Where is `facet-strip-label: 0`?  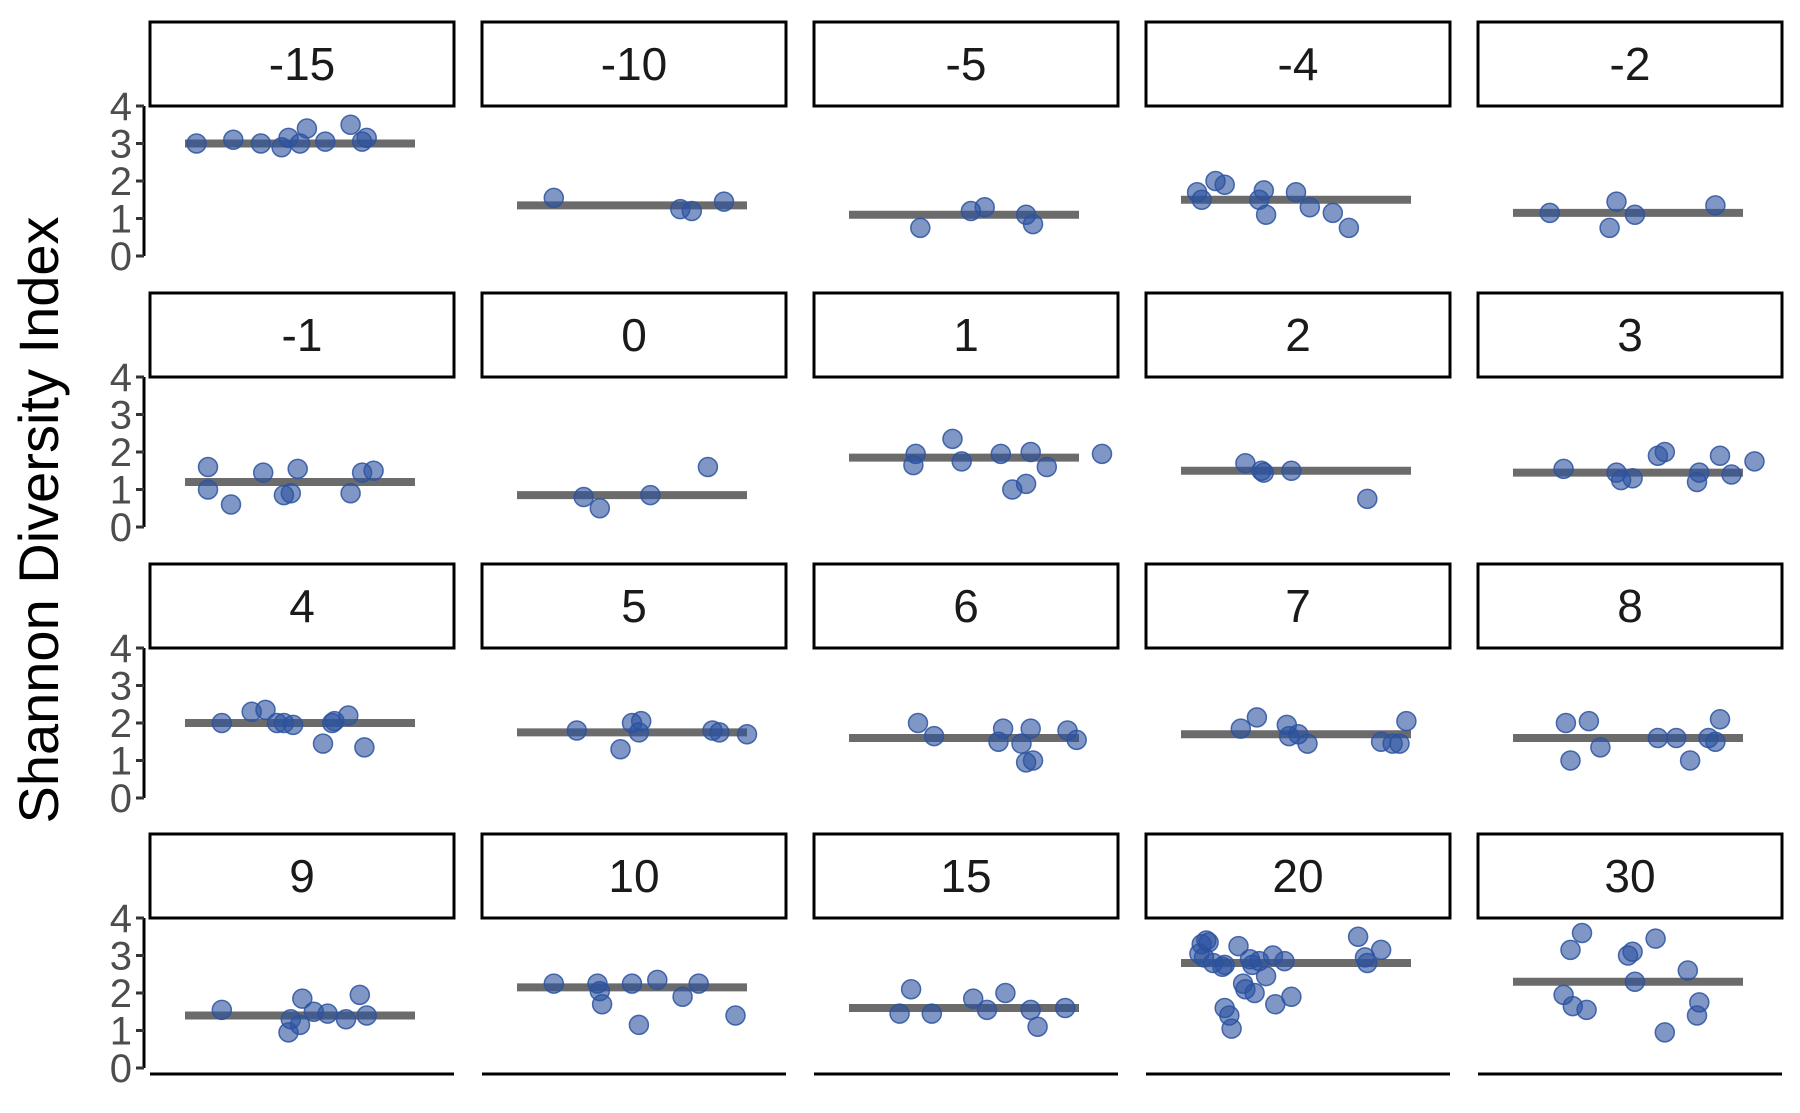 facet-strip-label: 0 is located at coordinates (634, 335).